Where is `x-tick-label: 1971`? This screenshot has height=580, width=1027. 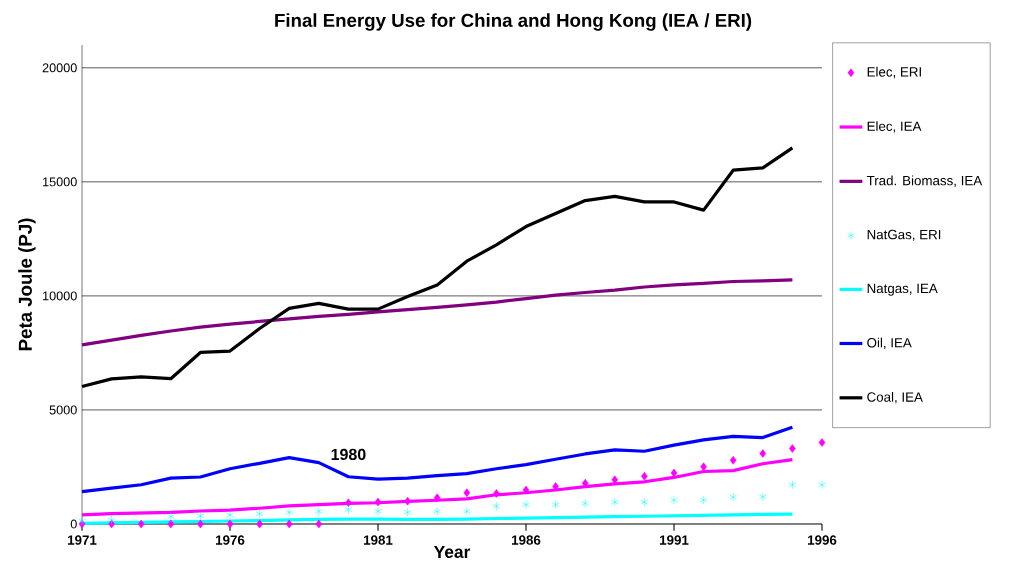
x-tick-label: 1971 is located at coordinates (82, 540).